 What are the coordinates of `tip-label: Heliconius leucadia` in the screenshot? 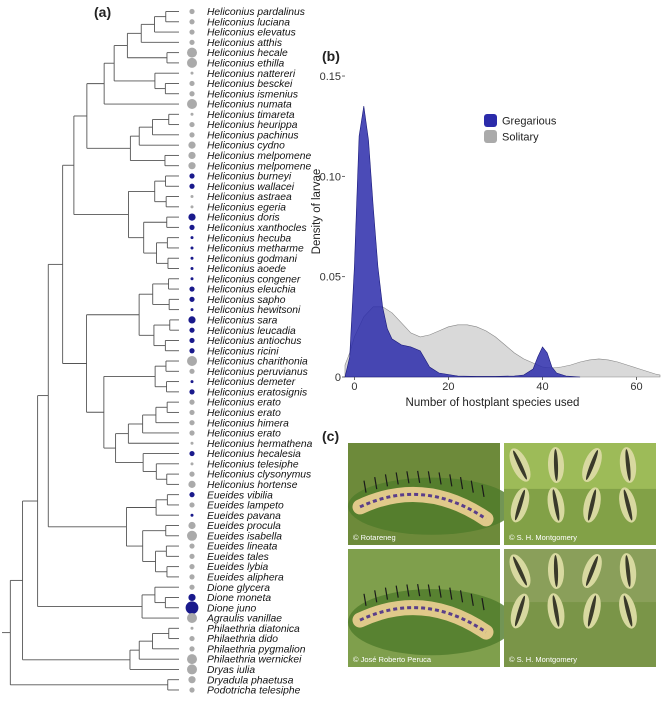 It's located at (251, 331).